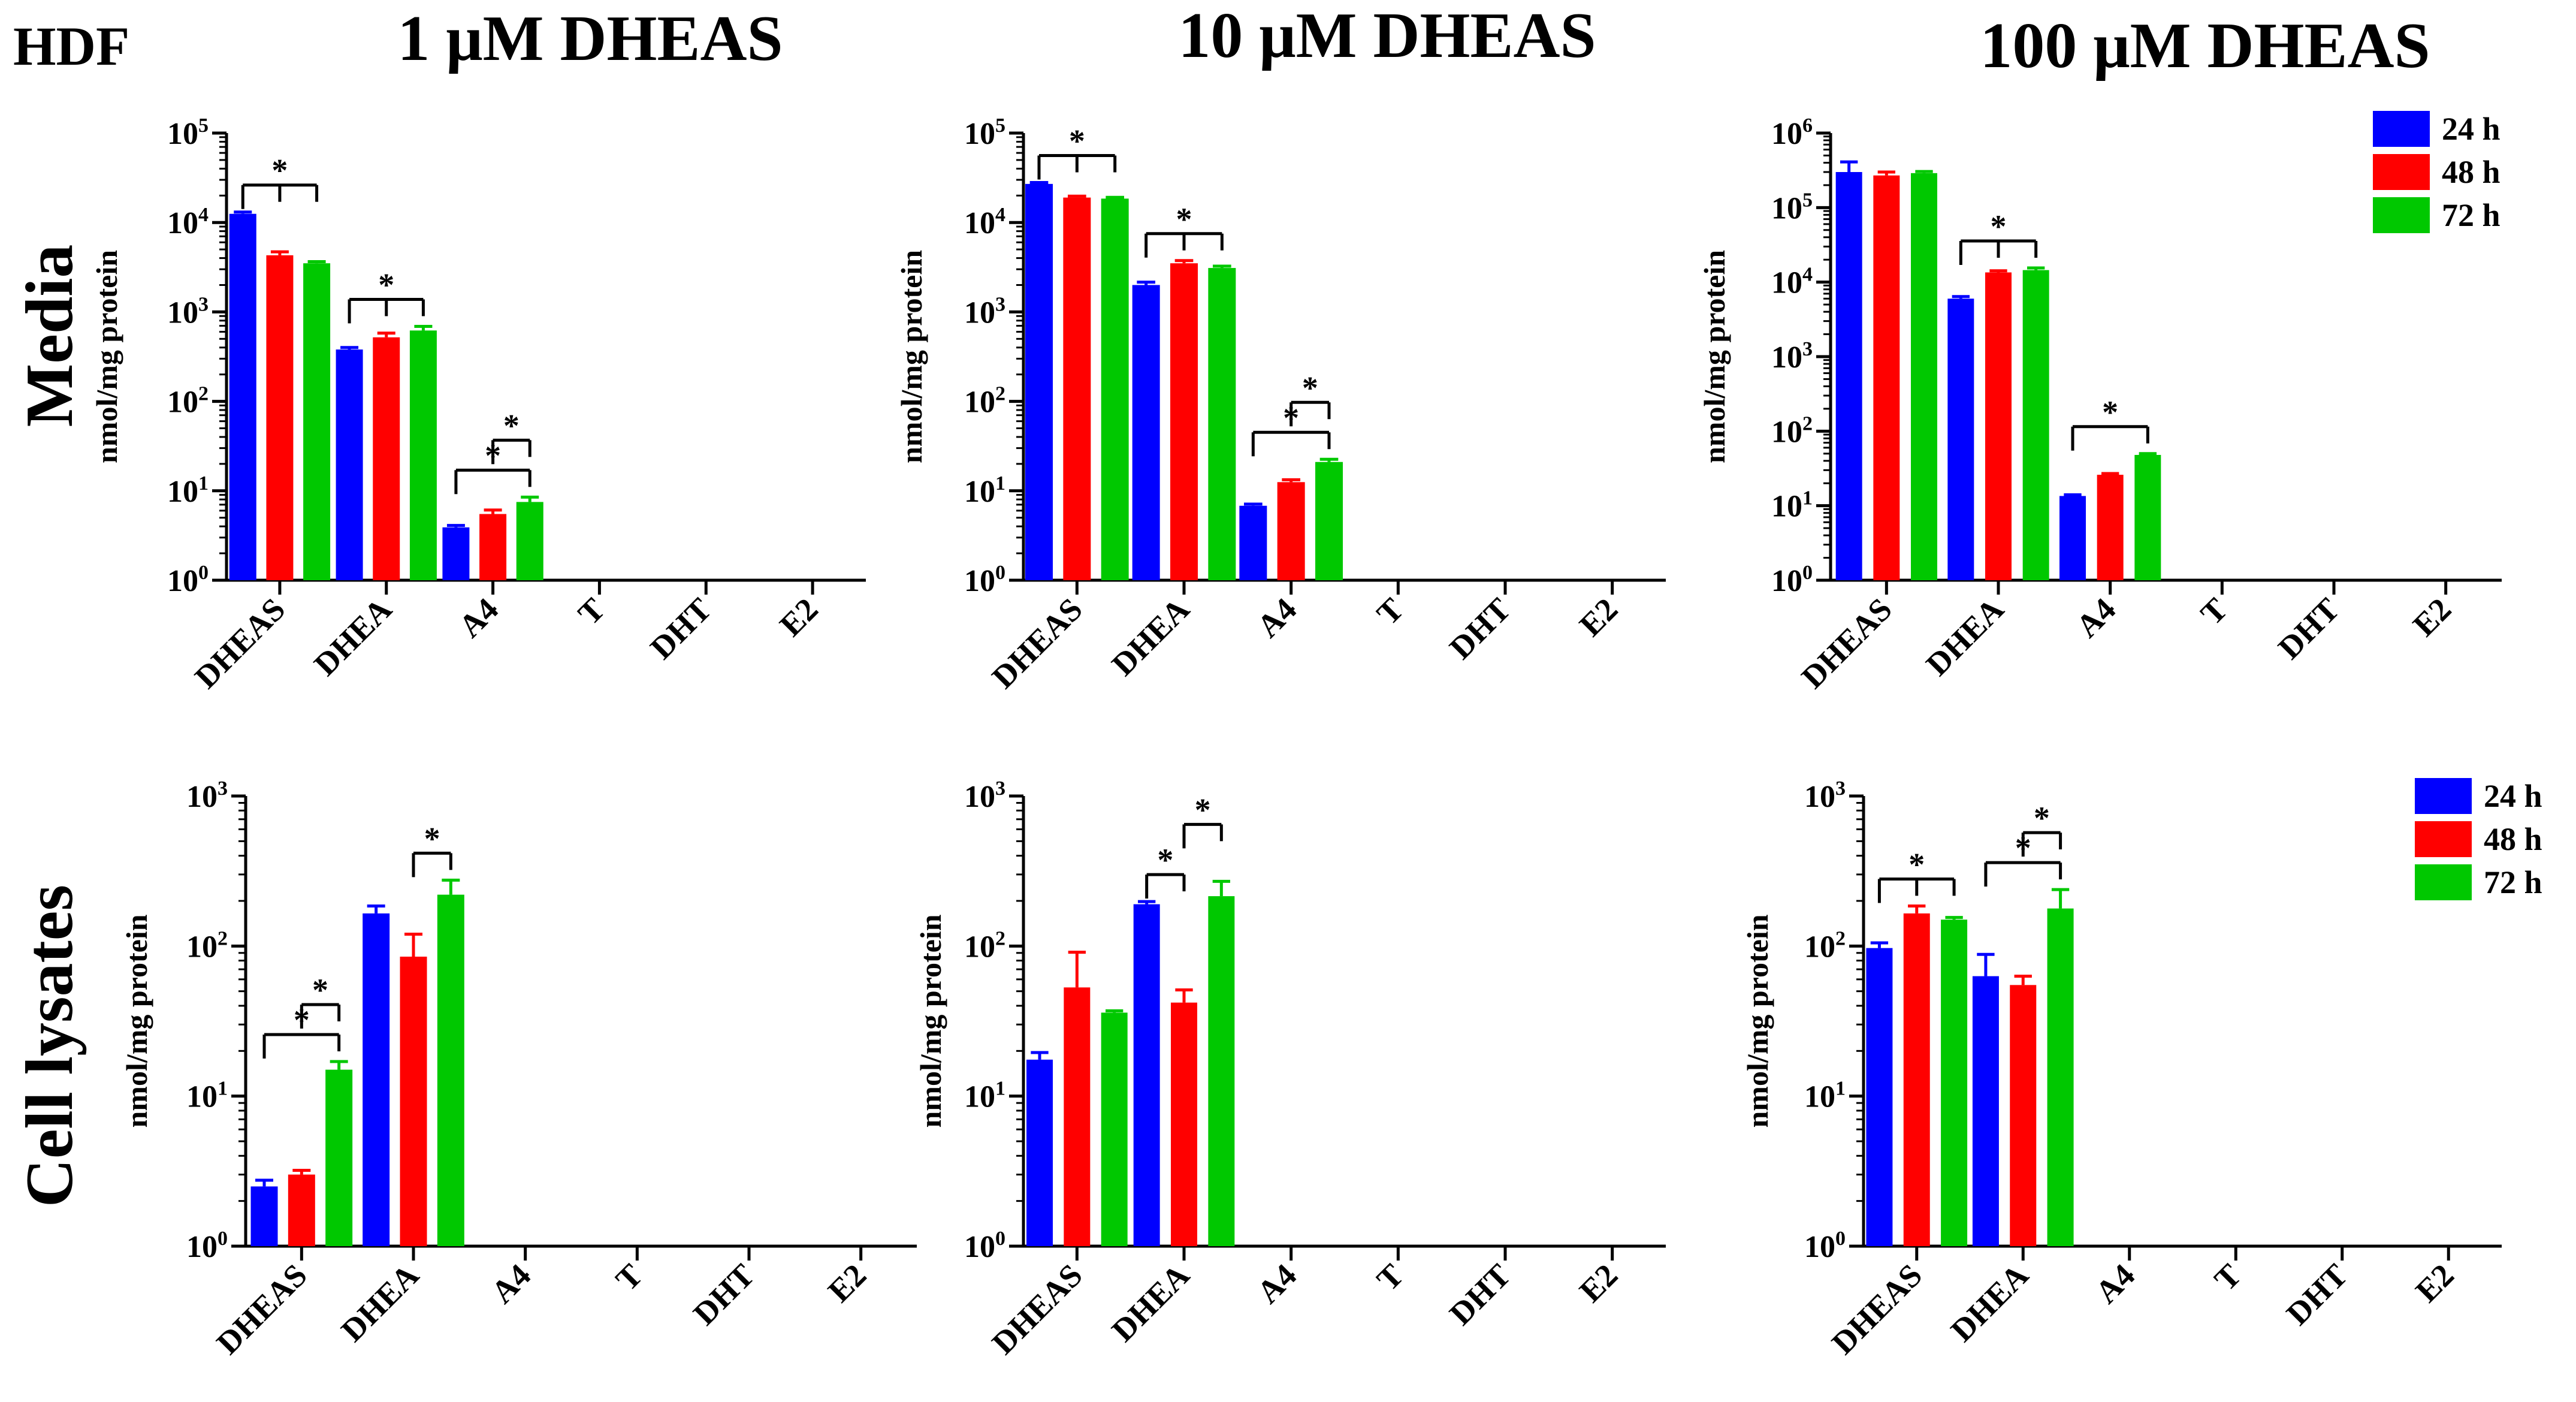 Image resolution: width=2576 pixels, height=1402 pixels. What do you see at coordinates (2471, 129) in the screenshot?
I see `legend-label: 24 h` at bounding box center [2471, 129].